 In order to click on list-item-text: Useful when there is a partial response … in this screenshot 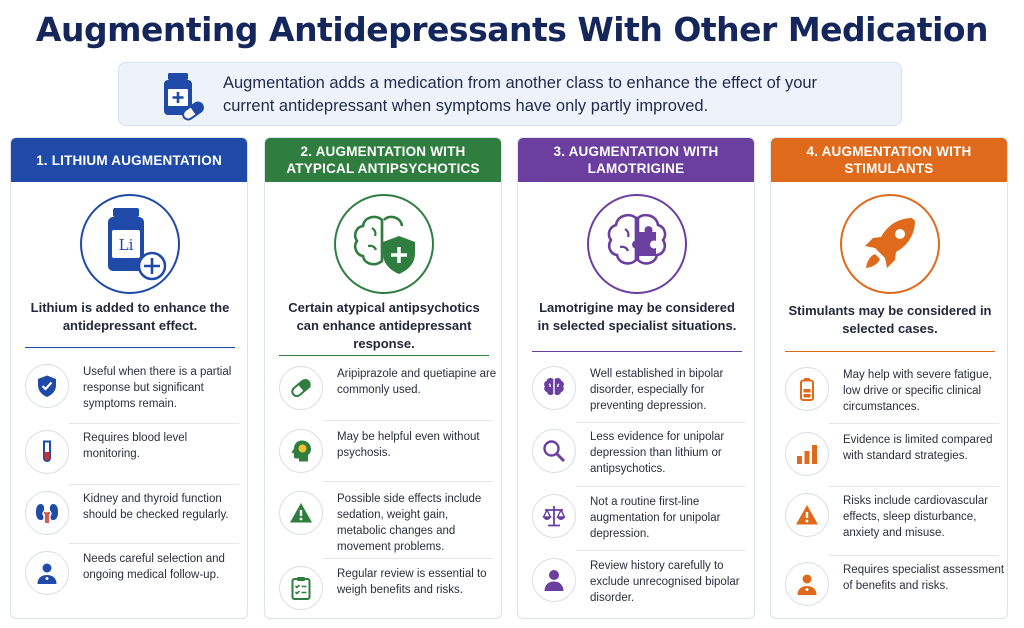, I will do `click(157, 388)`.